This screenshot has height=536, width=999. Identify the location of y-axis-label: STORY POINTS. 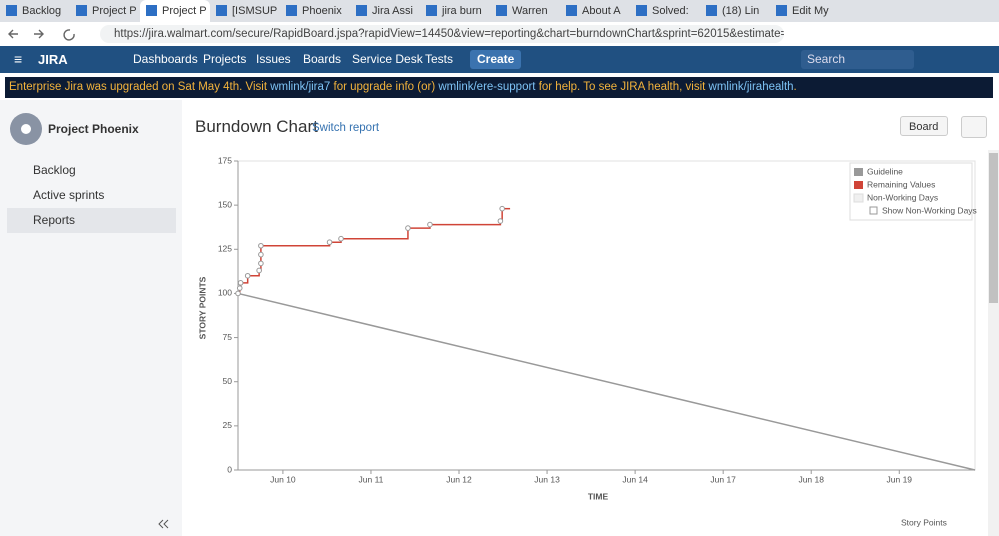
(202, 307).